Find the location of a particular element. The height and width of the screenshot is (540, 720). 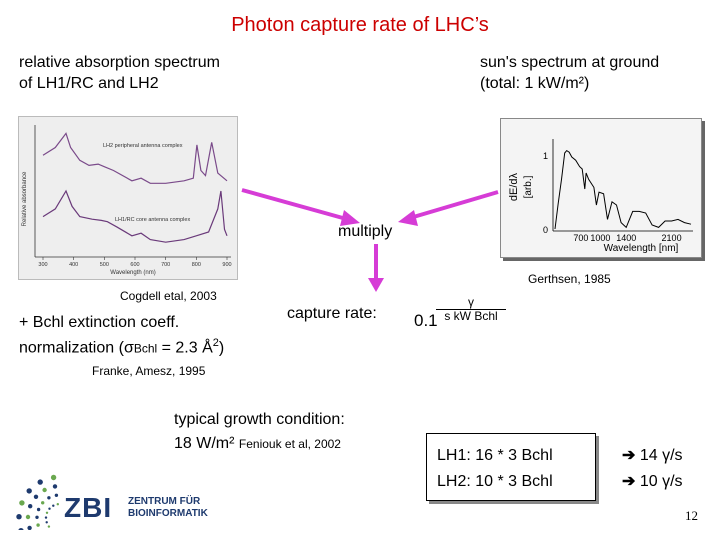

capture-denominator: s kW Bchl is located at coordinates (471, 316).